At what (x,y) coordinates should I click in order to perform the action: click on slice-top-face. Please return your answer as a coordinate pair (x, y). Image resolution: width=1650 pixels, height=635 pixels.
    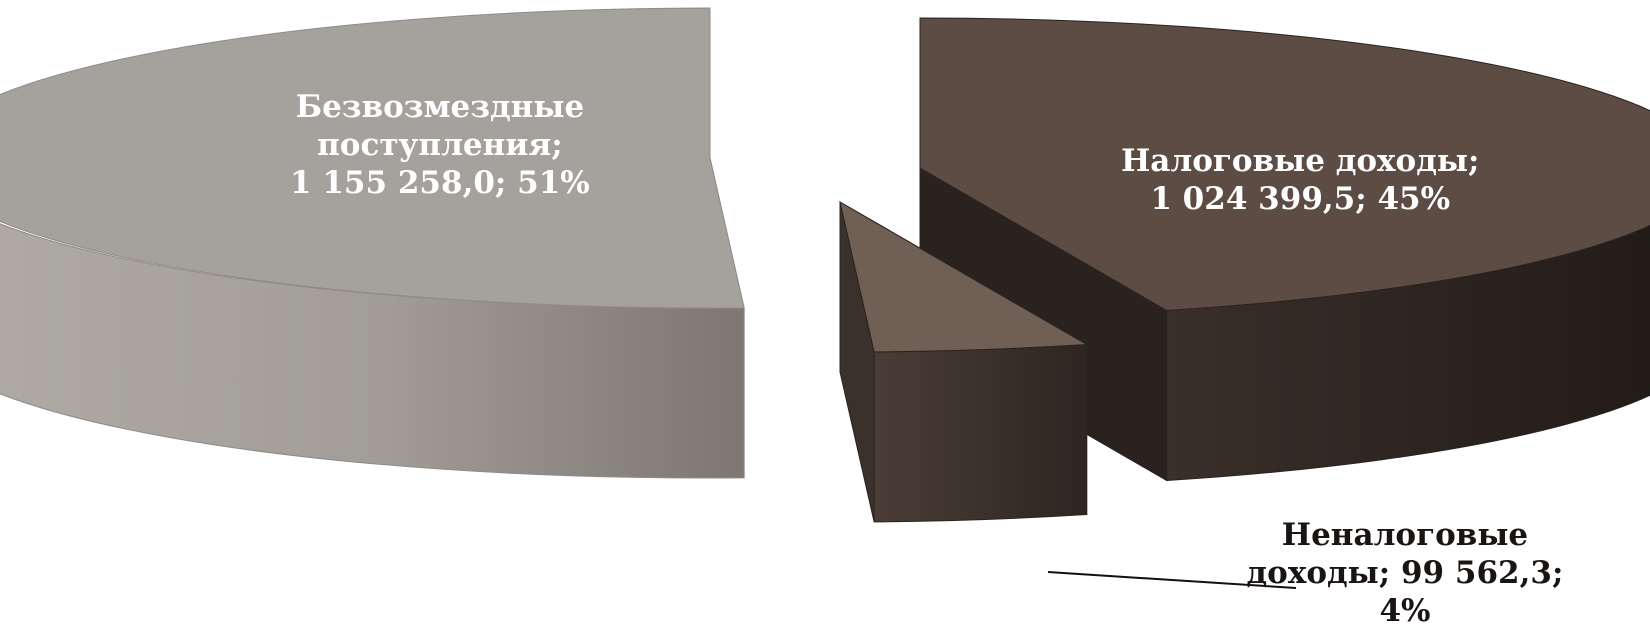
    Looking at the image, I should click on (964, 276).